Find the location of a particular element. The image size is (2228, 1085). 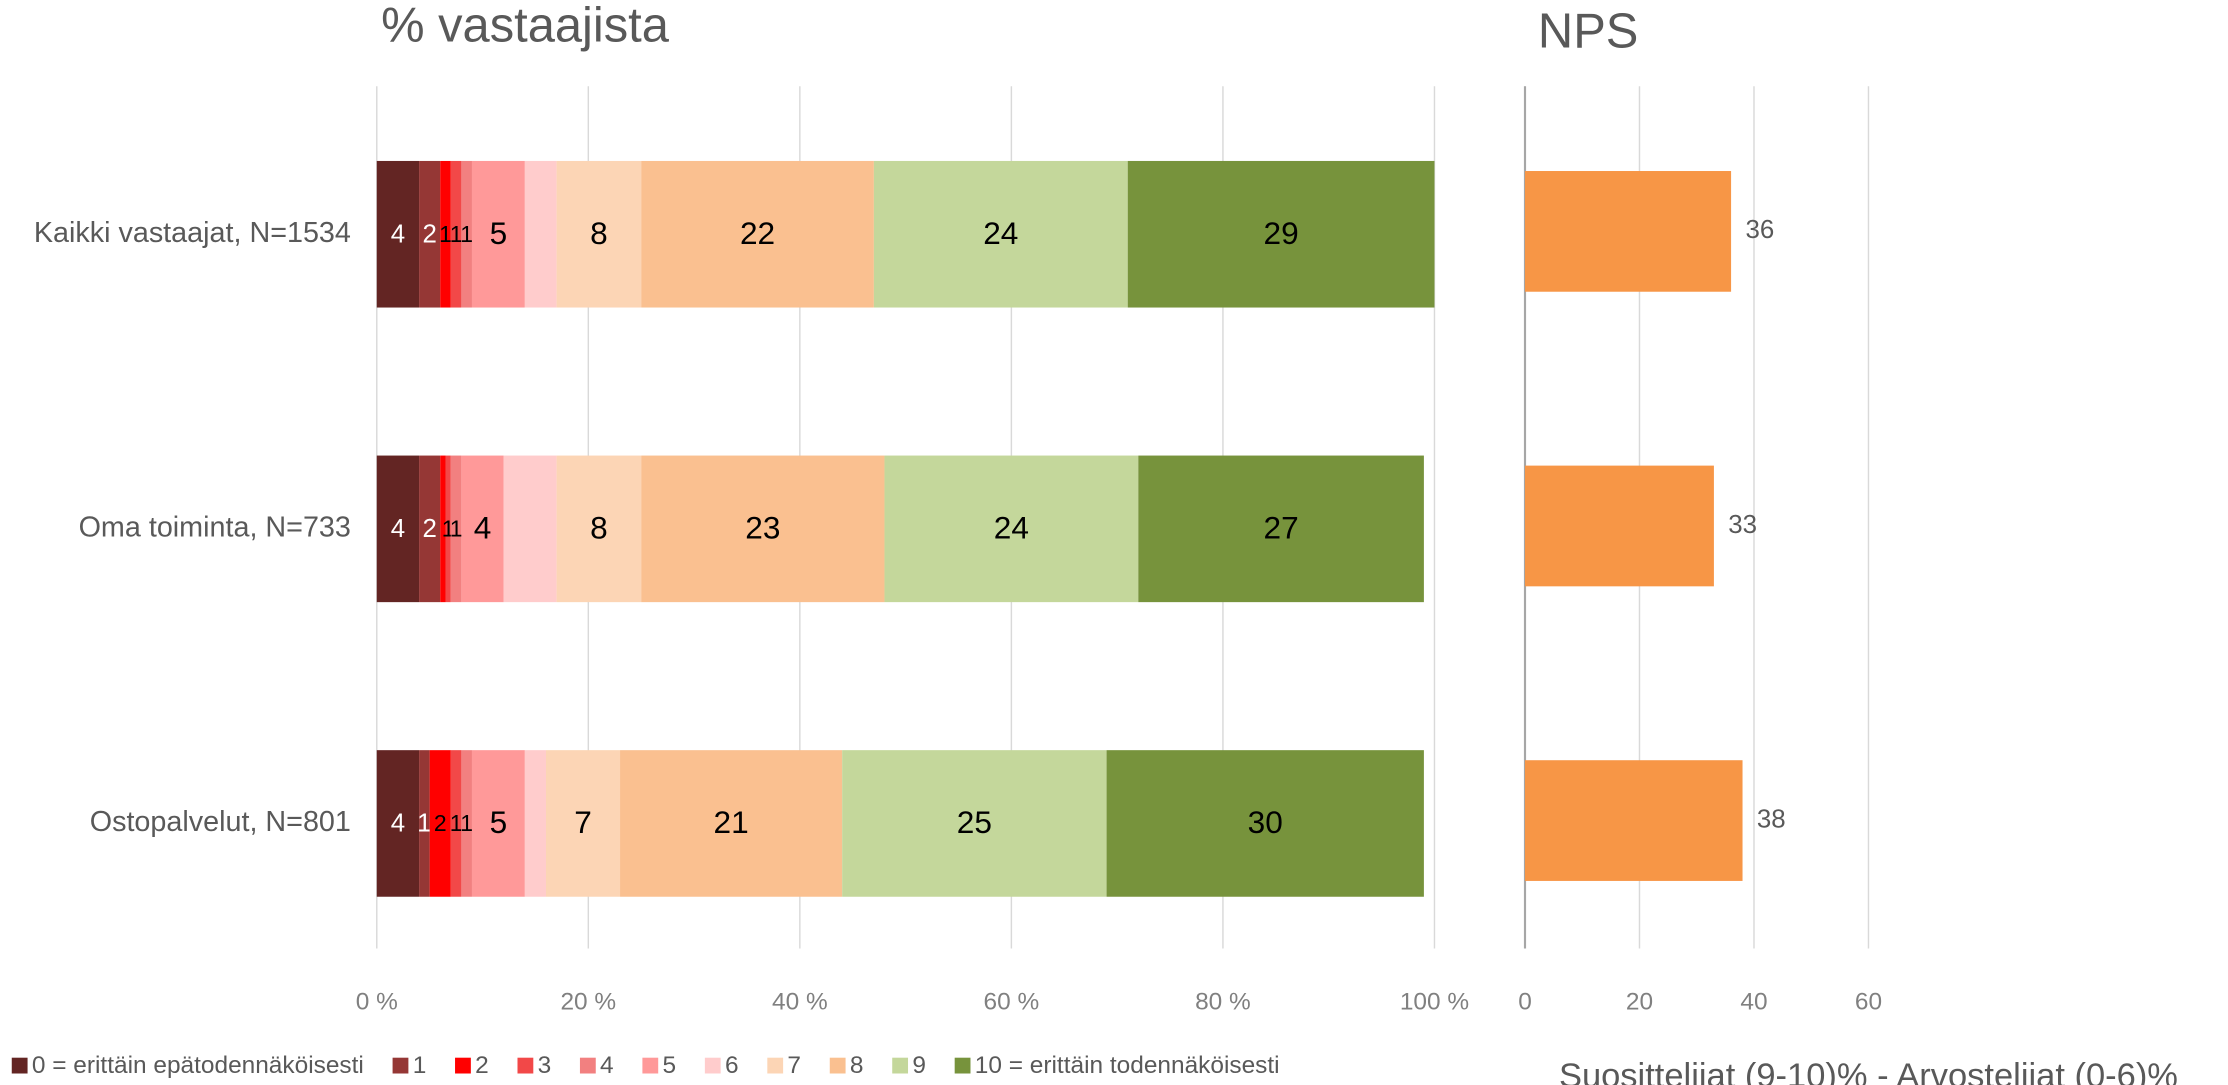

legend-label: 0 = erittäin epätodennäköisesti is located at coordinates (198, 1065).